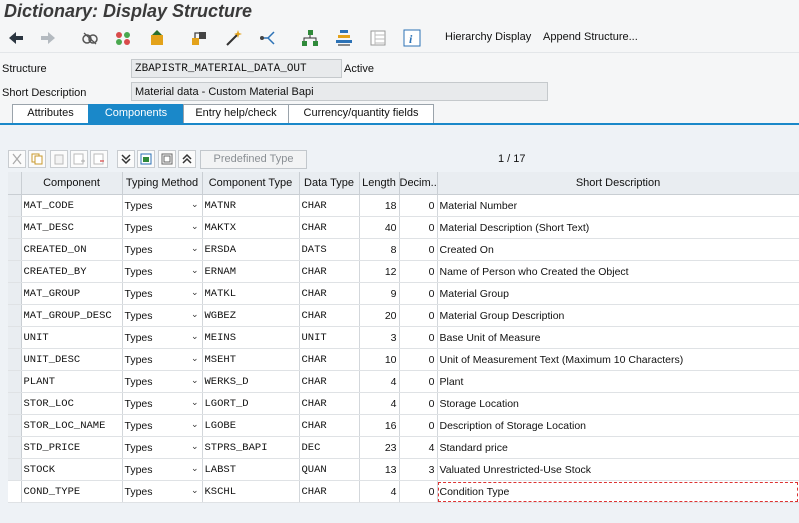 The width and height of the screenshot is (799, 523). What do you see at coordinates (251, 315) in the screenshot?
I see `component-type-cell: WGBEZ` at bounding box center [251, 315].